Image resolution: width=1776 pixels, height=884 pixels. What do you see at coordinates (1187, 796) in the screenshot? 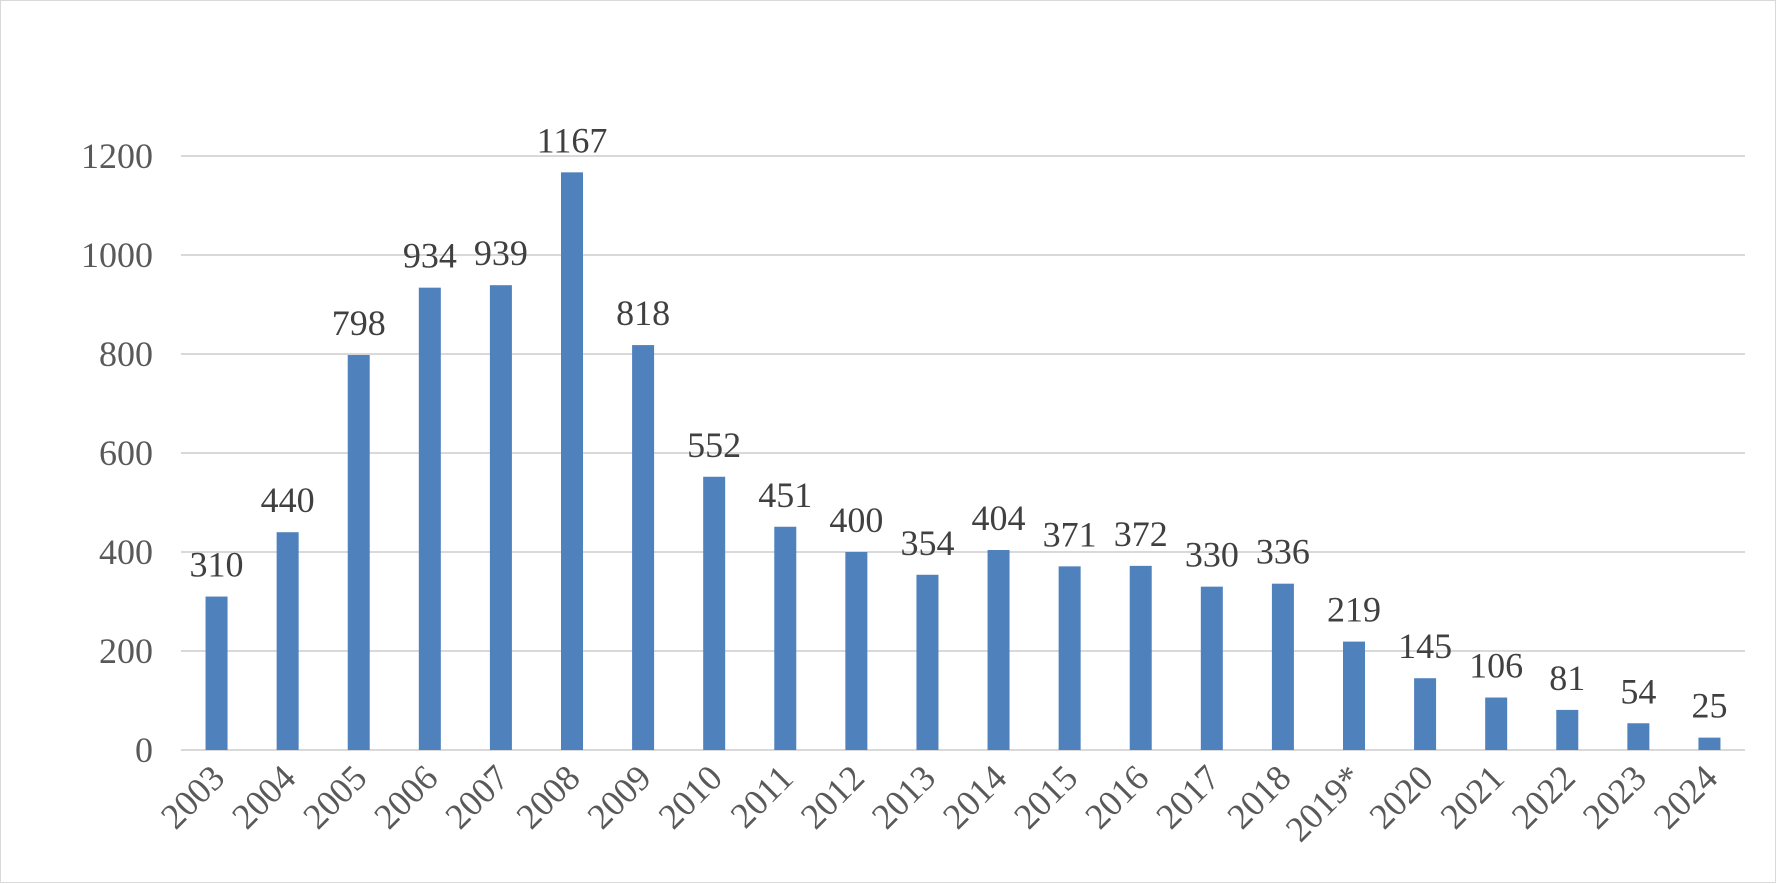
I see `x-tick-label: 2017` at bounding box center [1187, 796].